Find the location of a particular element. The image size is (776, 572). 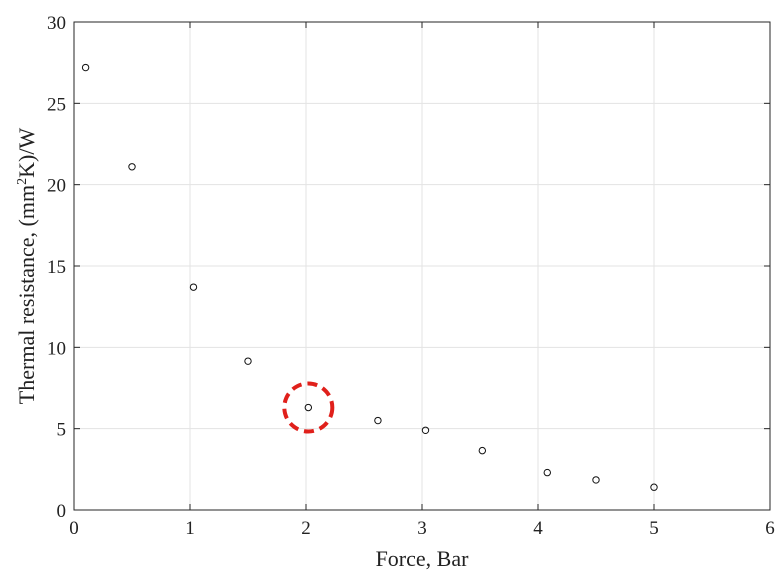

y-tick-label: 15 is located at coordinates (56, 267).